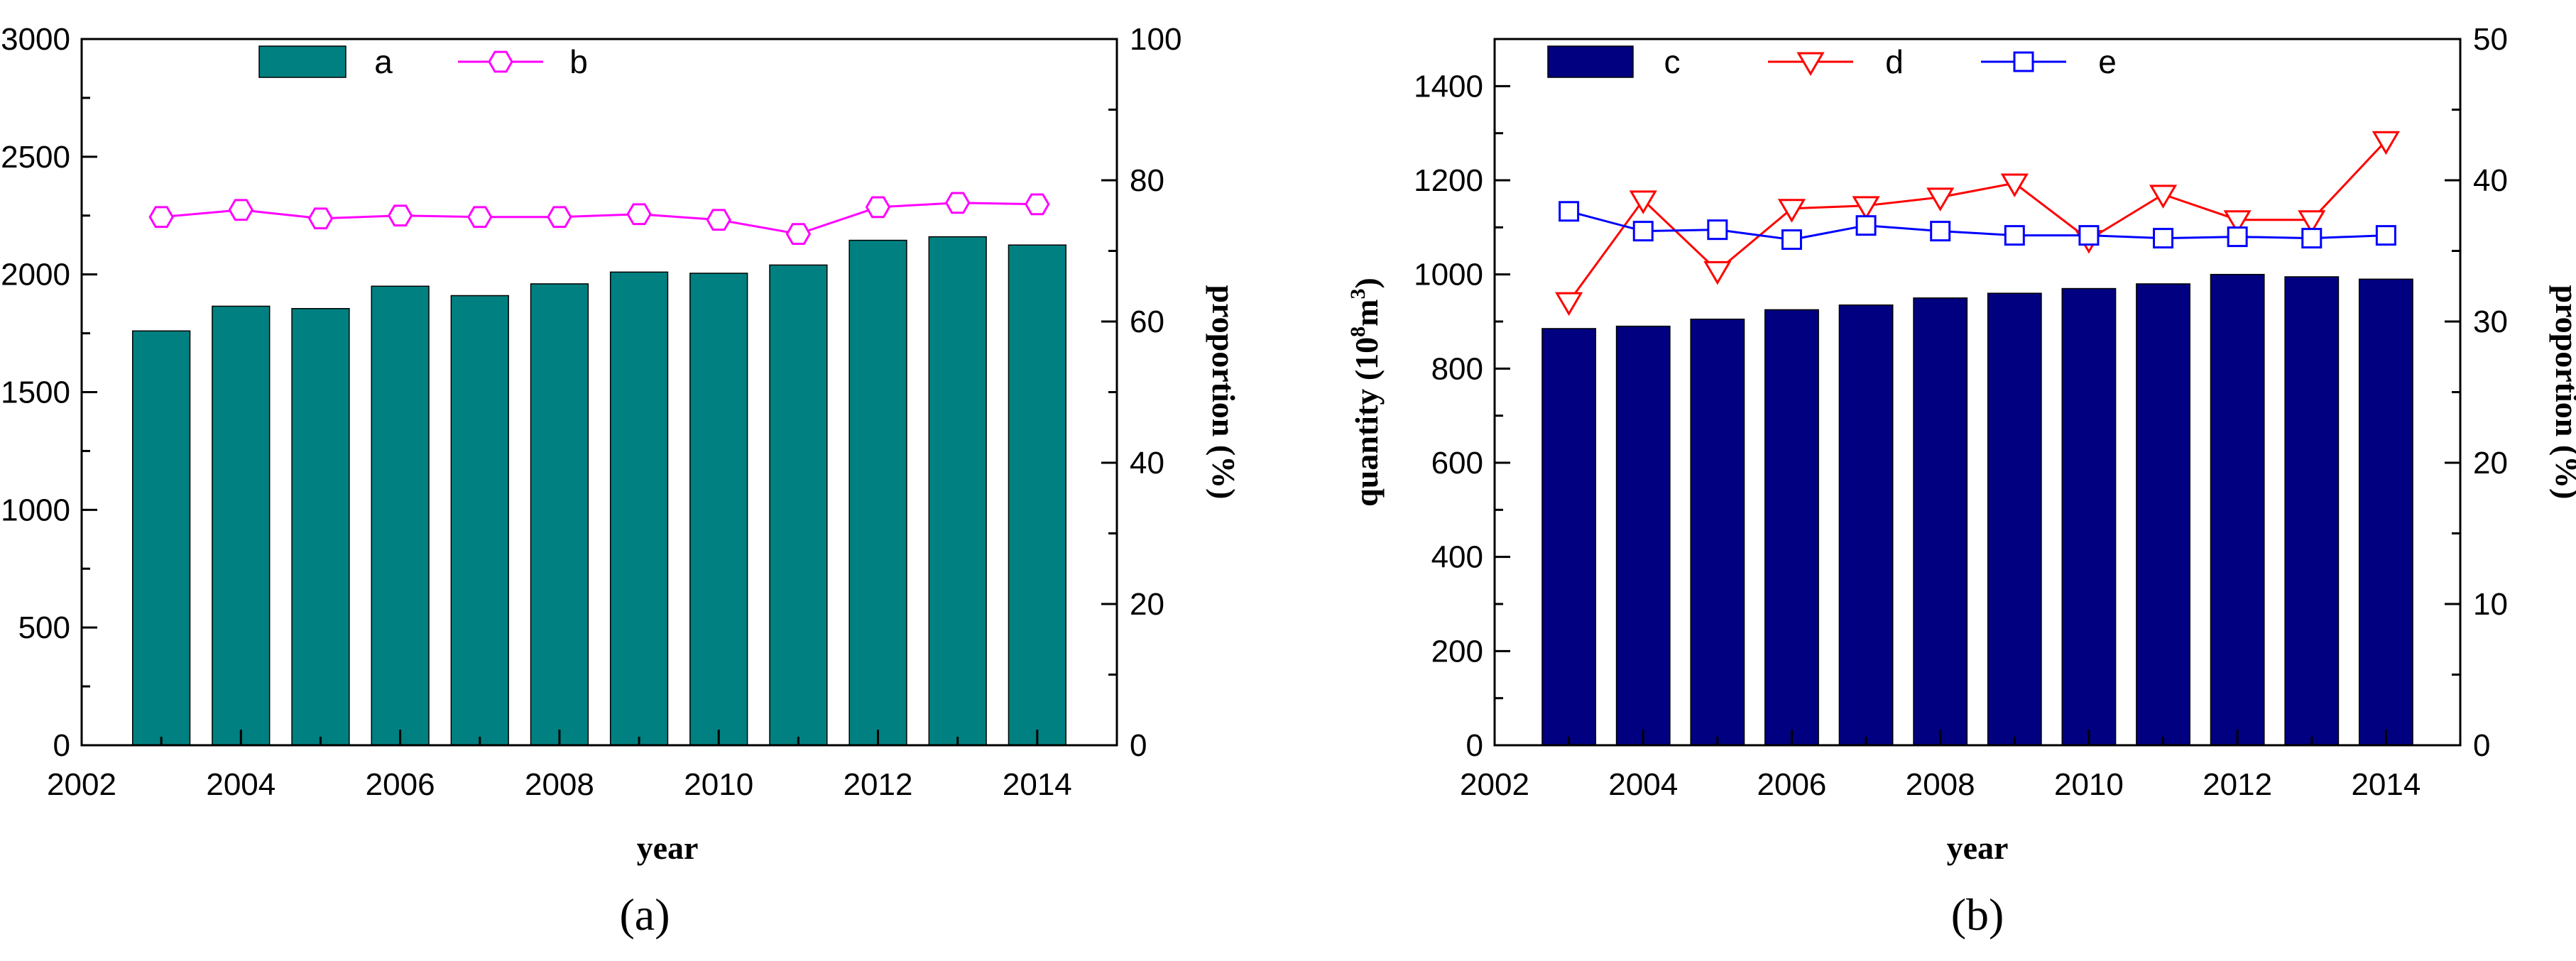  What do you see at coordinates (2237, 237) in the screenshot?
I see `point-e-2012` at bounding box center [2237, 237].